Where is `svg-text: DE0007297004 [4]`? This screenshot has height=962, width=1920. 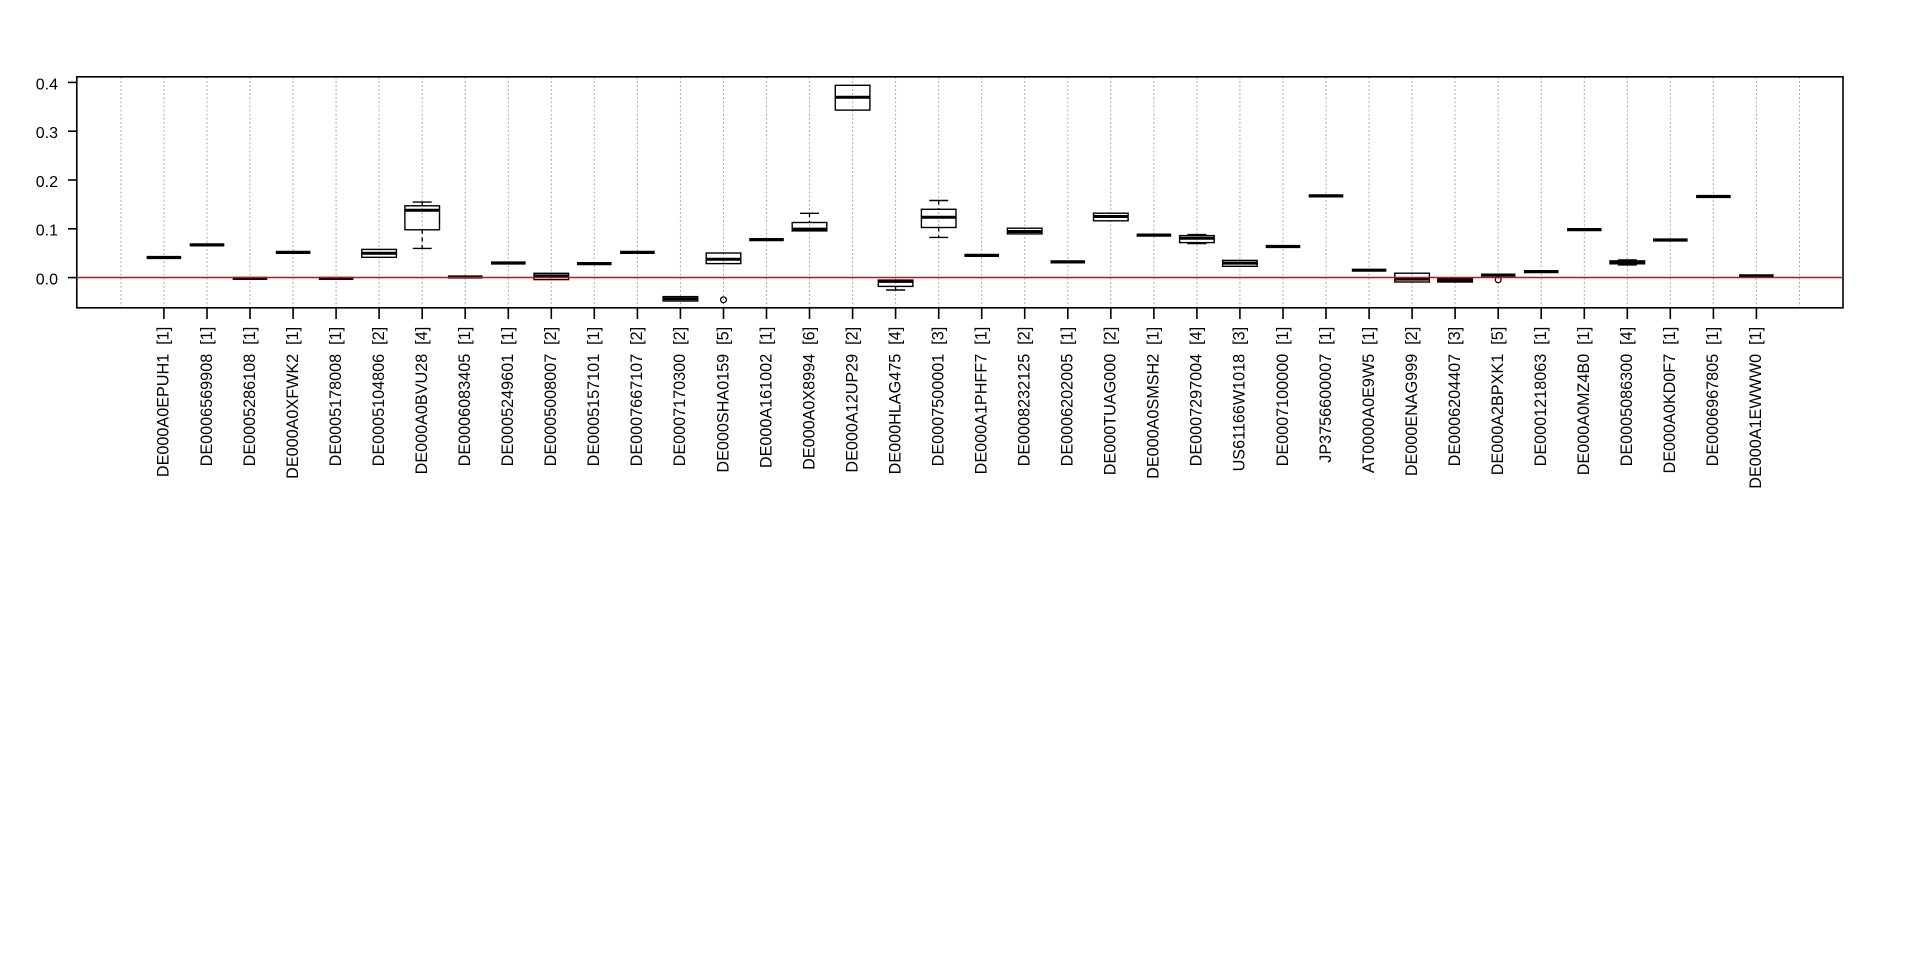
svg-text: DE0007297004 [4] is located at coordinates (1197, 397).